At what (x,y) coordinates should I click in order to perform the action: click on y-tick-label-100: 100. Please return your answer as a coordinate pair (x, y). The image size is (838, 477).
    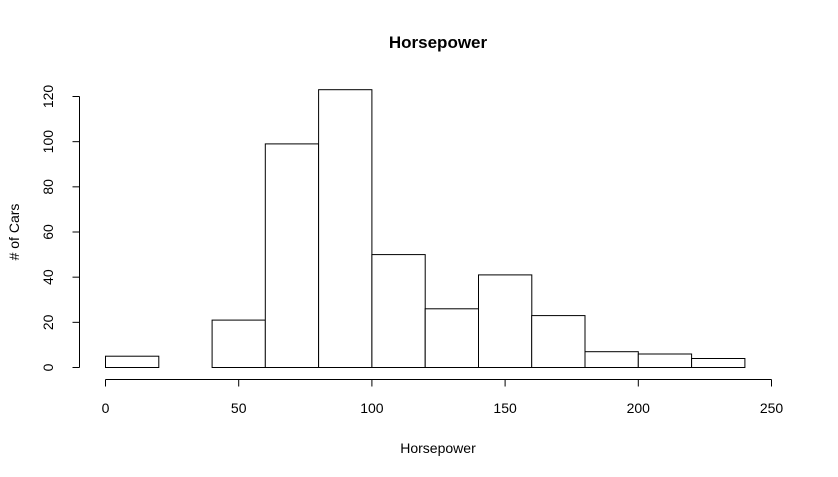
    Looking at the image, I should click on (48, 142).